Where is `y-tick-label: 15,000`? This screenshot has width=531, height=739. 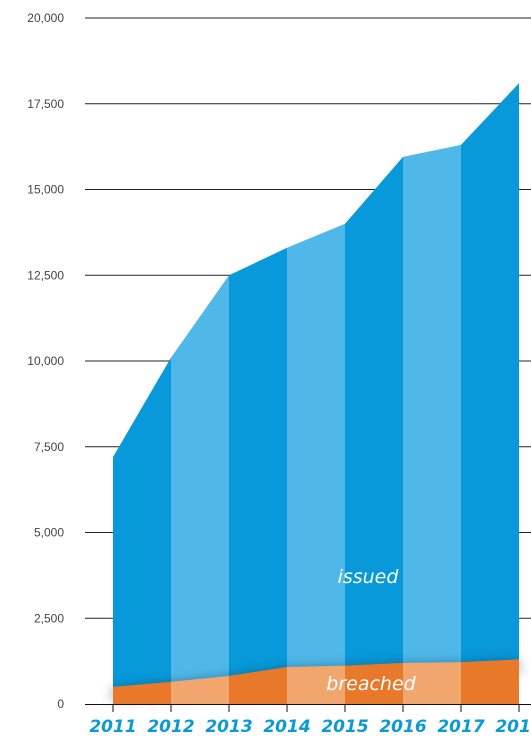 y-tick-label: 15,000 is located at coordinates (45, 190).